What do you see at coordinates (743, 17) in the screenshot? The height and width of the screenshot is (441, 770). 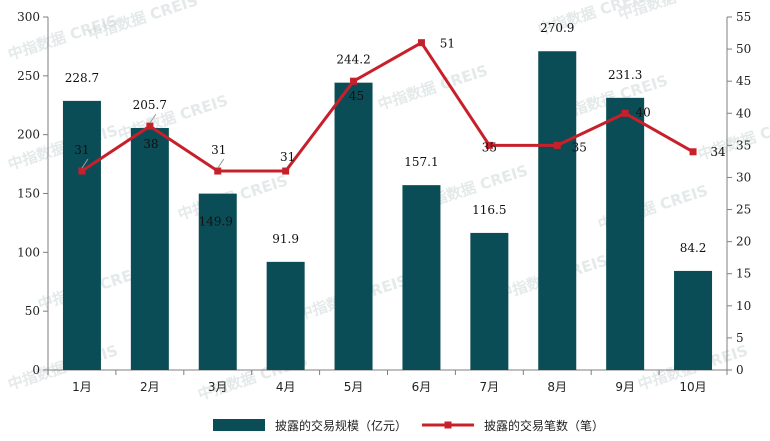 I see `y-right-tick-label: 55` at bounding box center [743, 17].